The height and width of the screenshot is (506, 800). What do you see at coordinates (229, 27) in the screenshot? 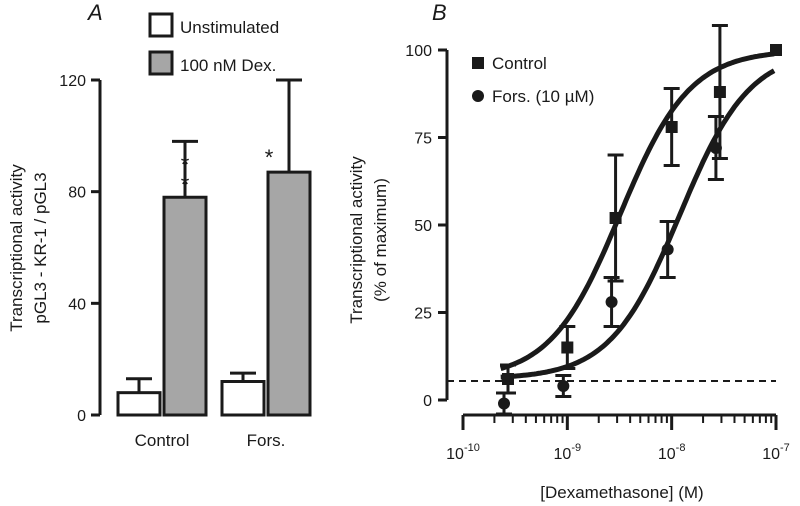
I see `legend-label-unstimulated: Unstimulated` at bounding box center [229, 27].